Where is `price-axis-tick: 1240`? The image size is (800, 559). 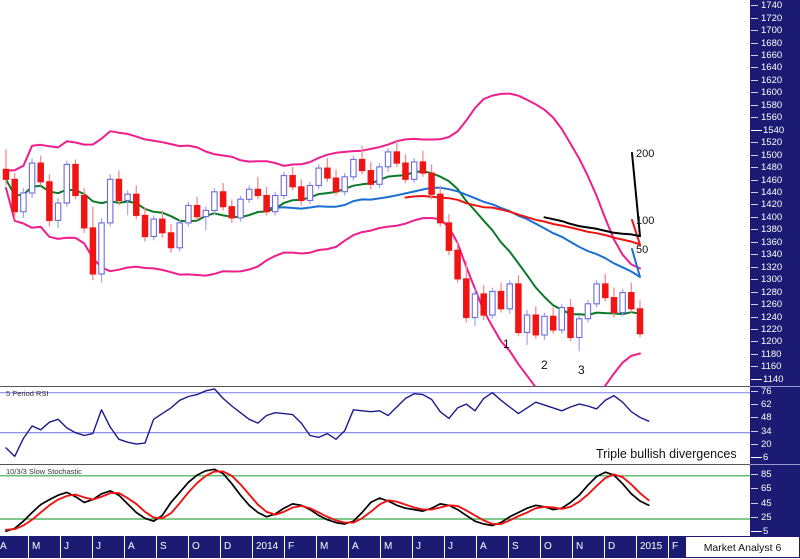
price-axis-tick: 1240 is located at coordinates (775, 318).